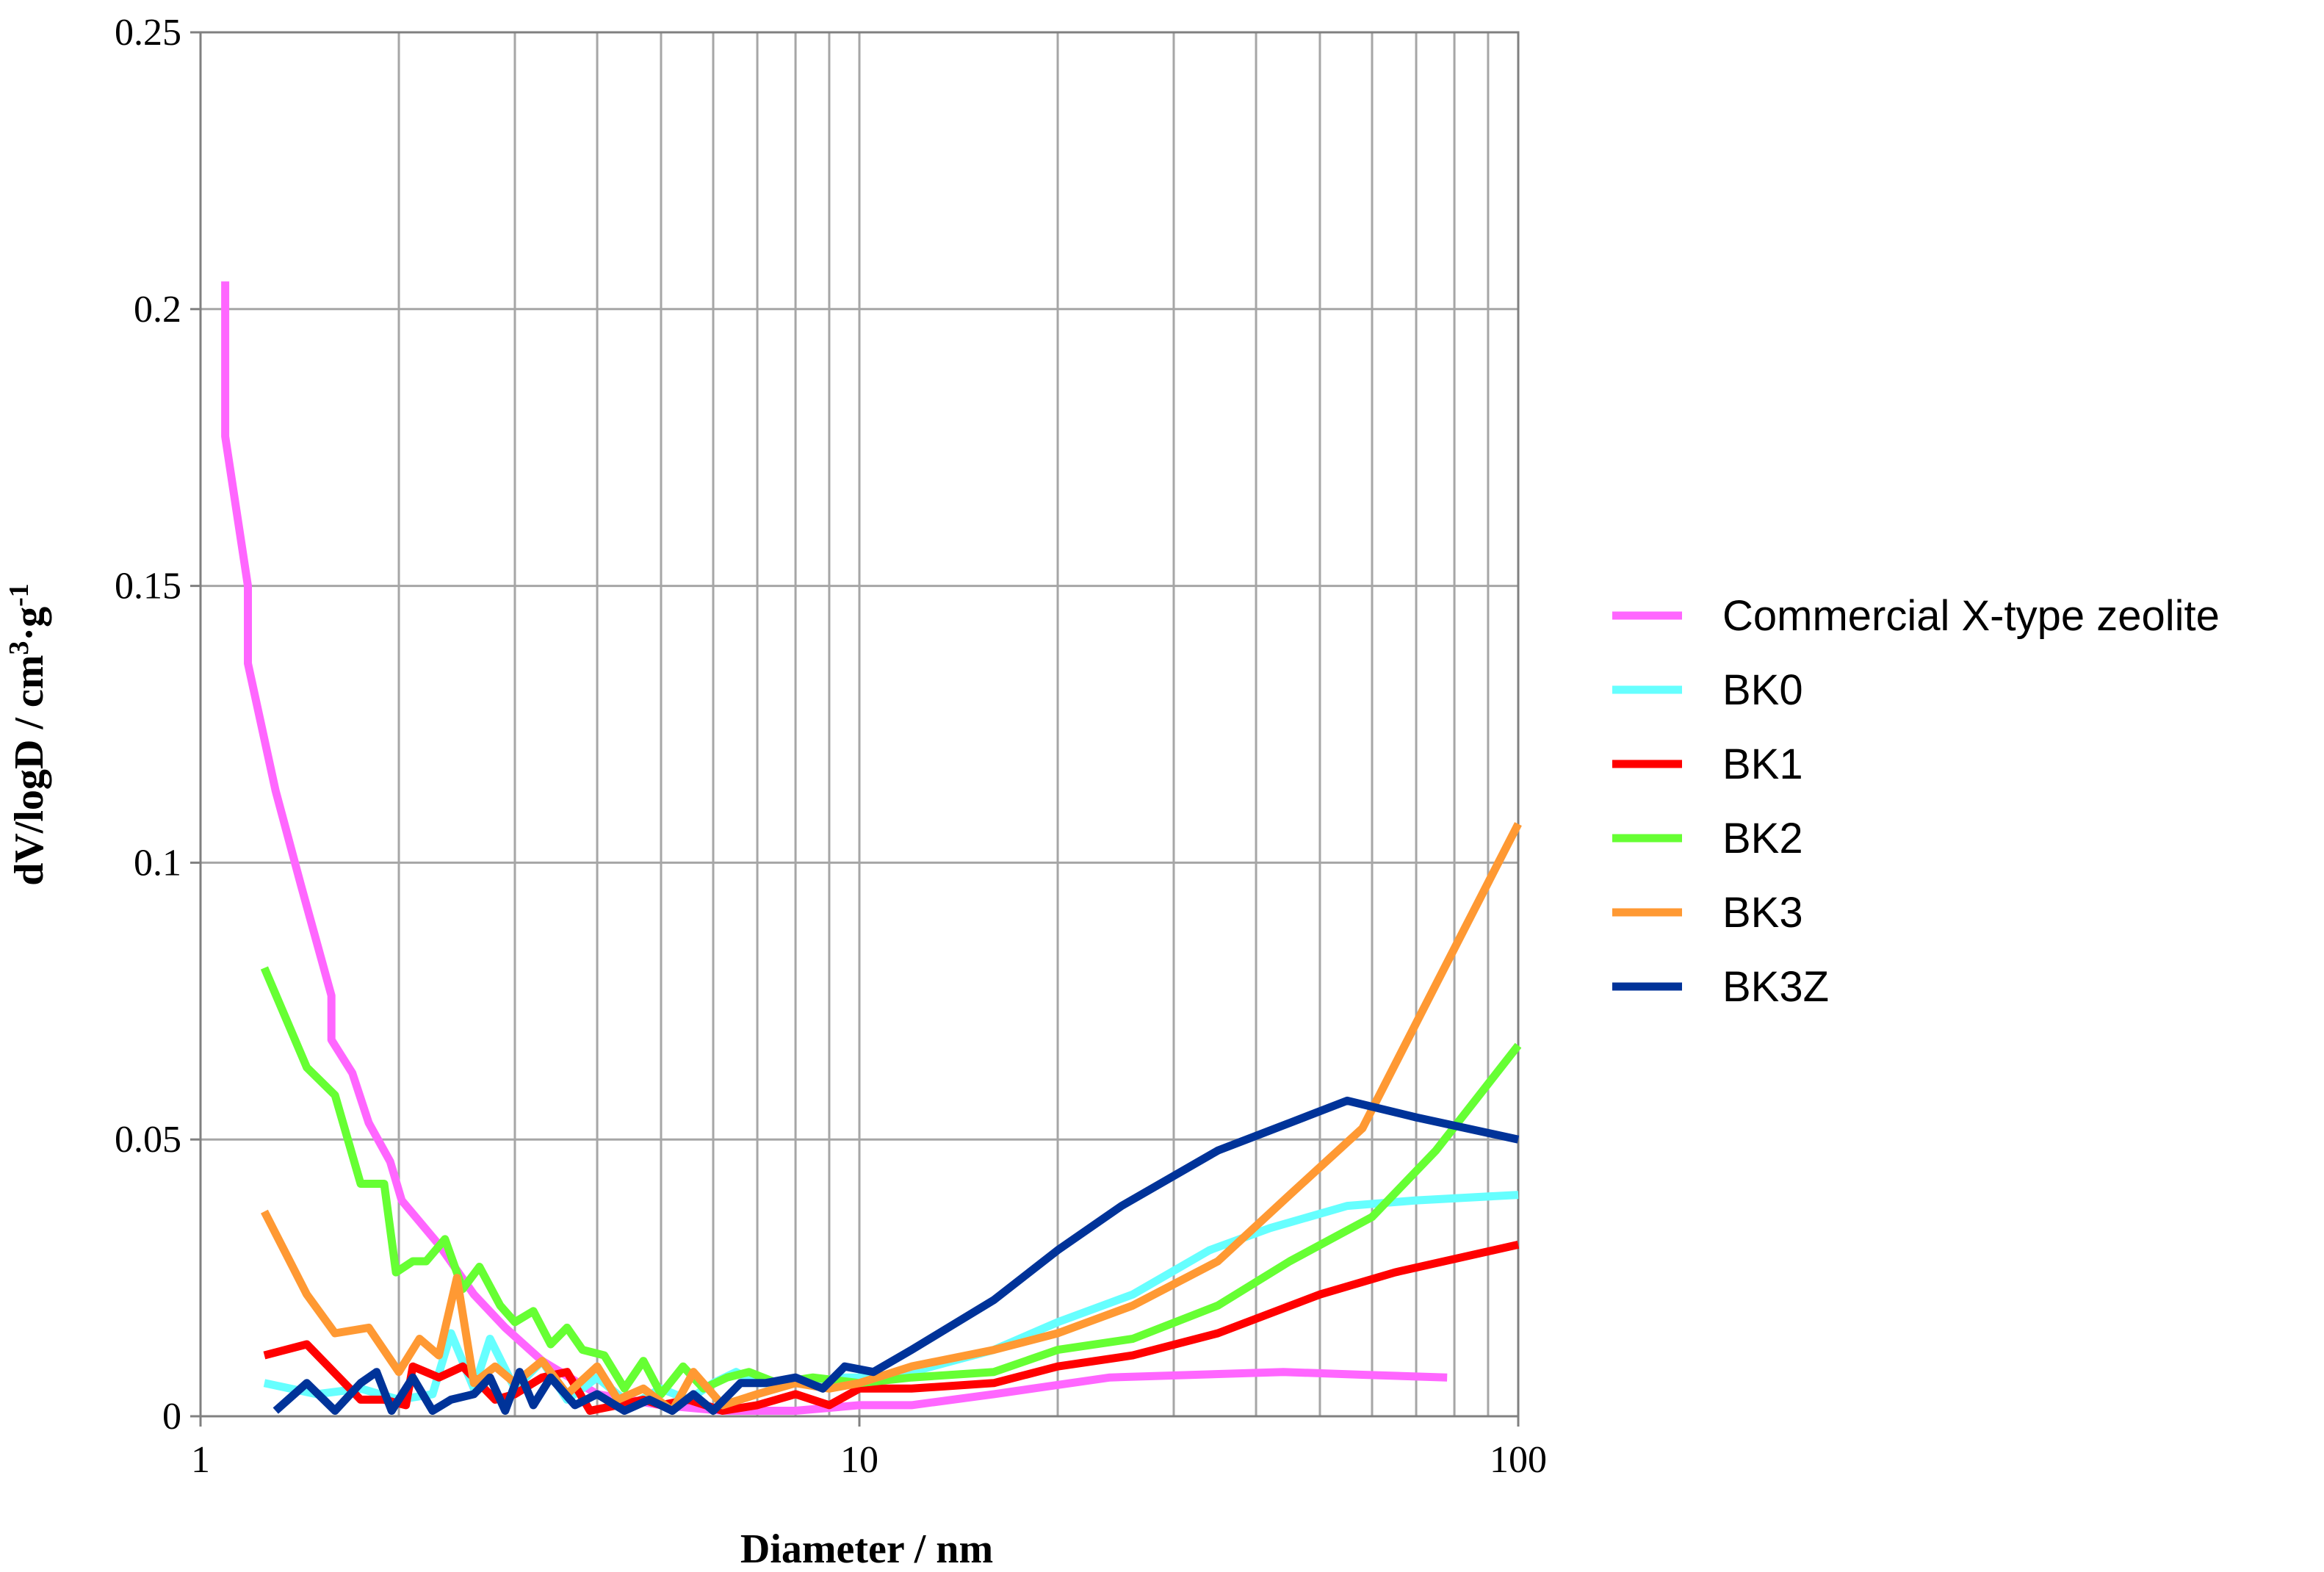  I want to click on y-tick-label: 0.15, so click(148, 587).